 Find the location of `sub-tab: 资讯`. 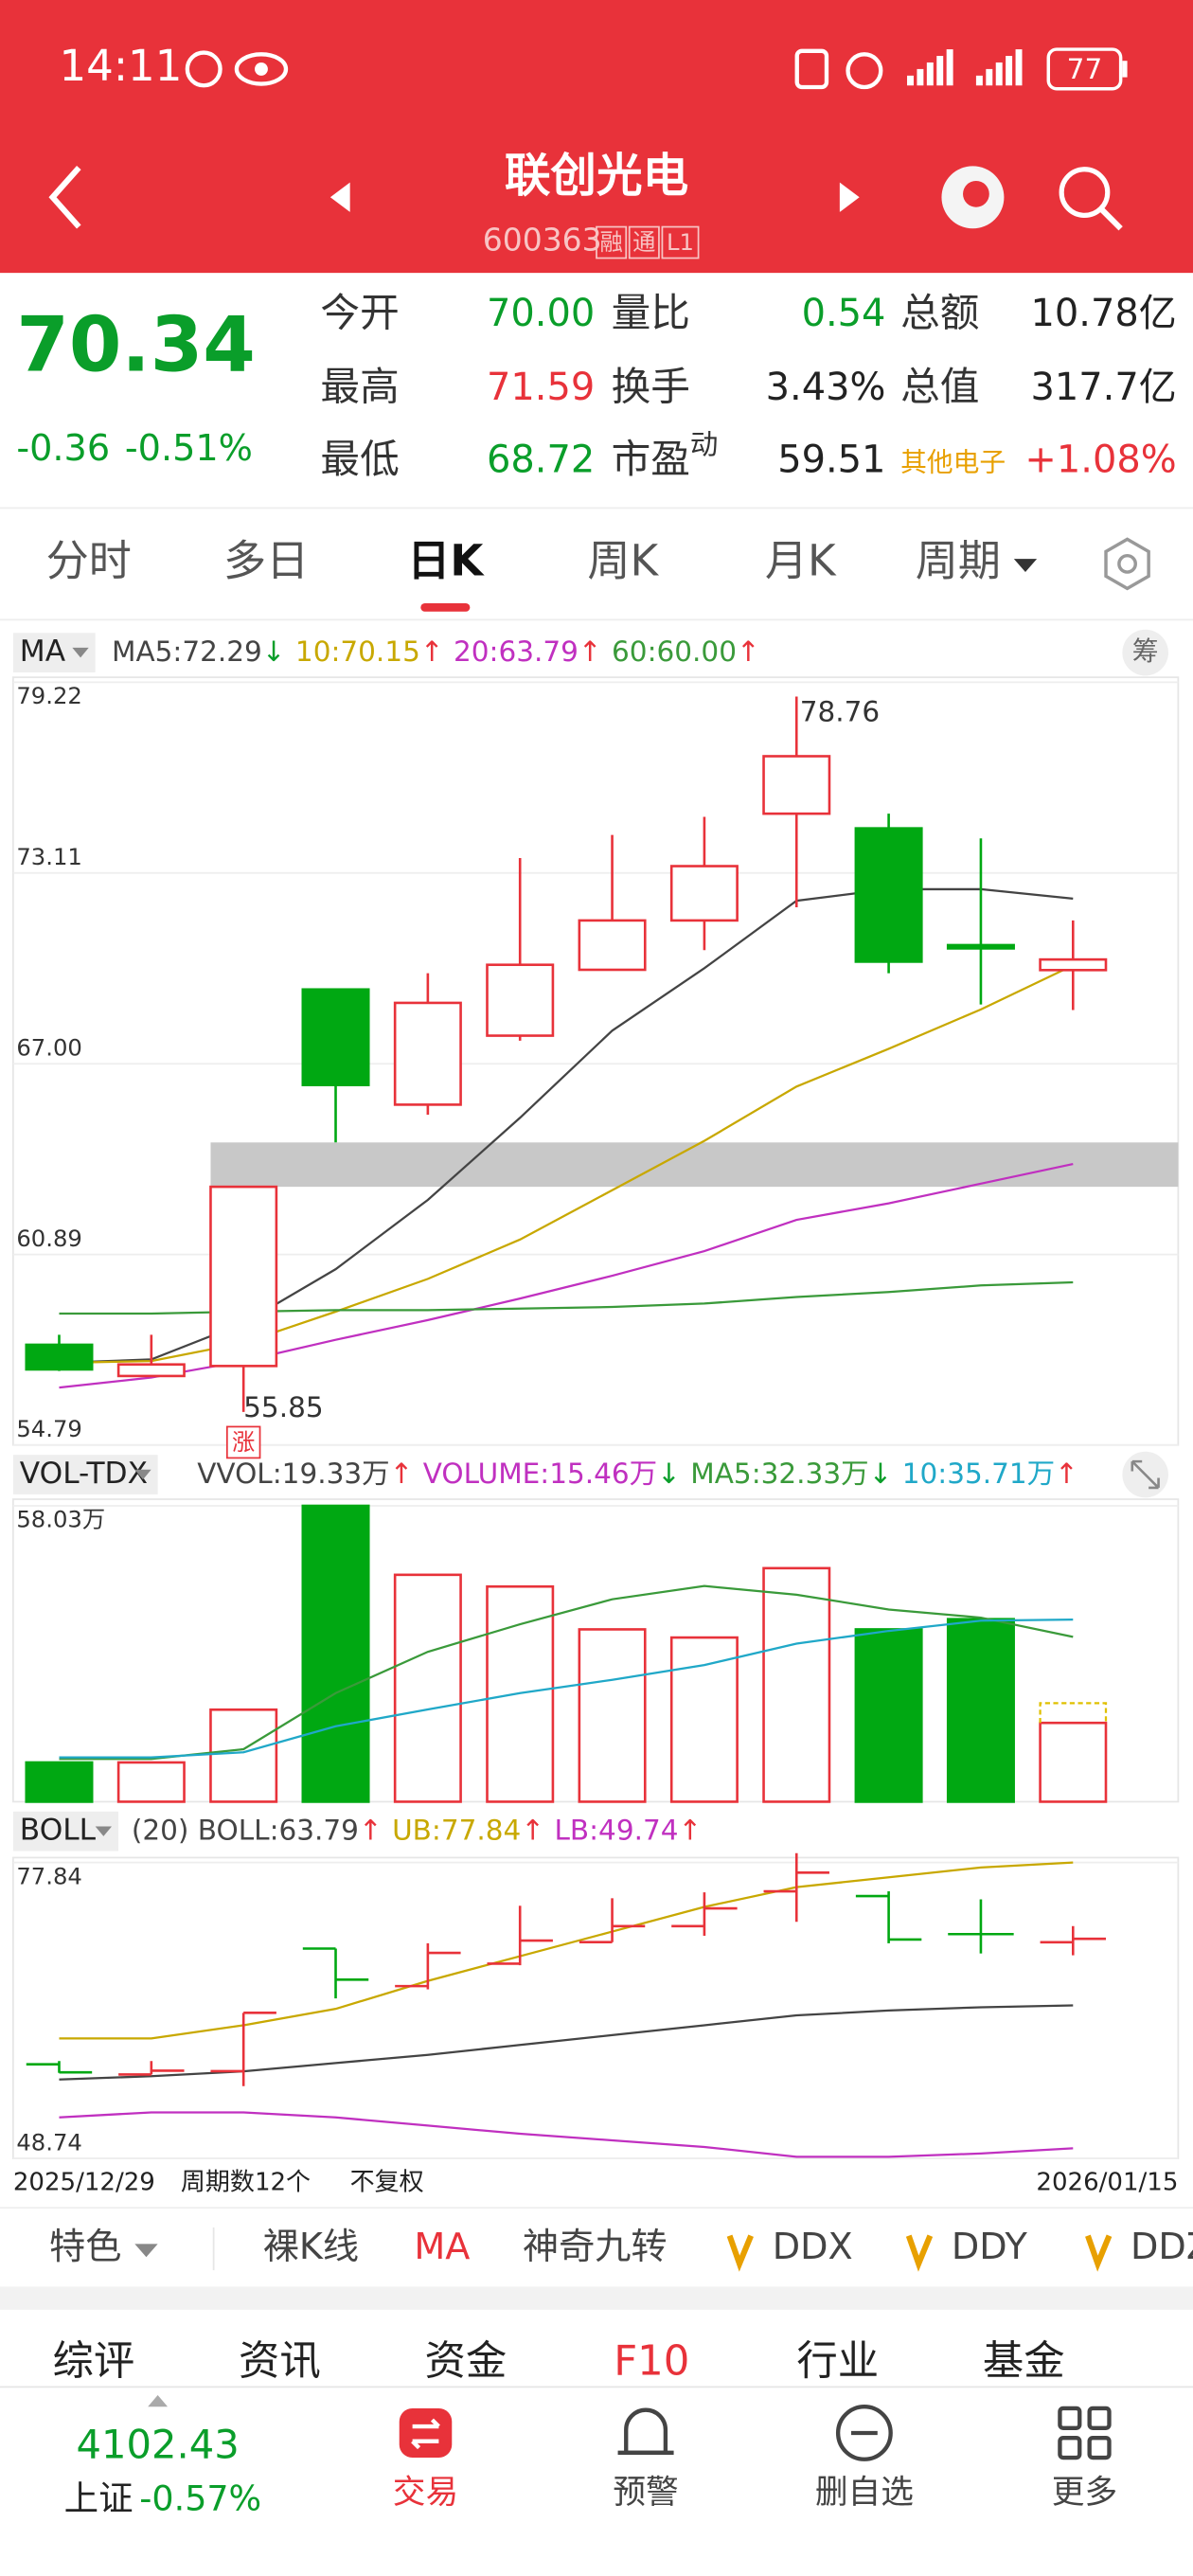

sub-tab: 资讯 is located at coordinates (280, 2362).